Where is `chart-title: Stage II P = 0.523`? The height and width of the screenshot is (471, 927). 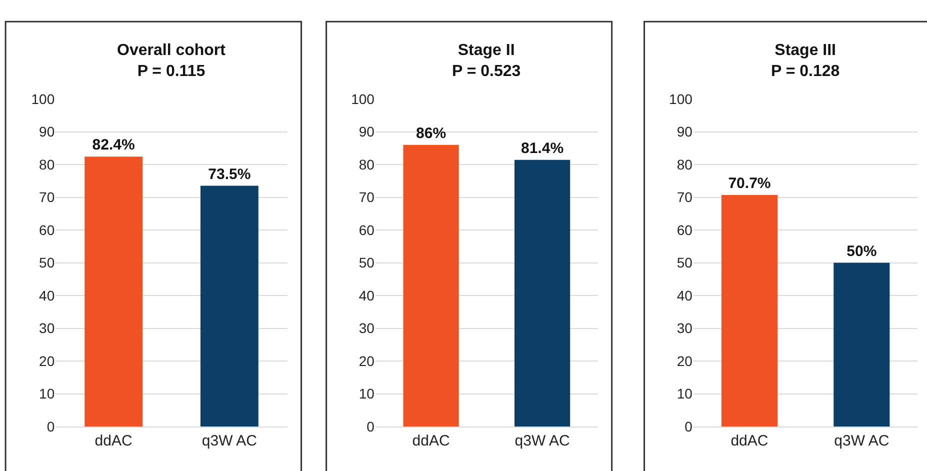
chart-title: Stage II P = 0.523 is located at coordinates (486, 61).